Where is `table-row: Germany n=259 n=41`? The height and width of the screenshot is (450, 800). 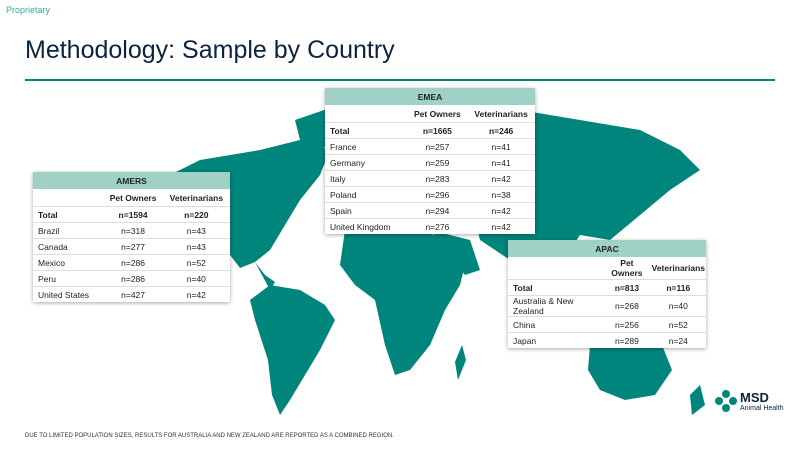 table-row: Germany n=259 n=41 is located at coordinates (430, 162).